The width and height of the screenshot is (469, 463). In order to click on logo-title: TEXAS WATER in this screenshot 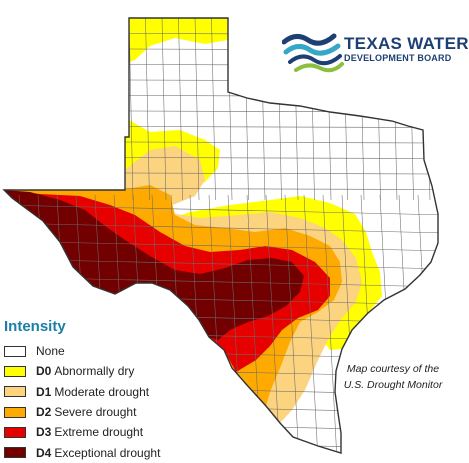, I will do `click(406, 43)`.